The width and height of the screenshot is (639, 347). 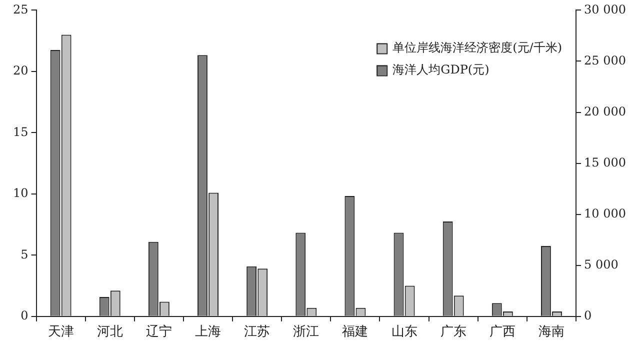 What do you see at coordinates (605, 213) in the screenshot?
I see `y2-tick-label: 10 000` at bounding box center [605, 213].